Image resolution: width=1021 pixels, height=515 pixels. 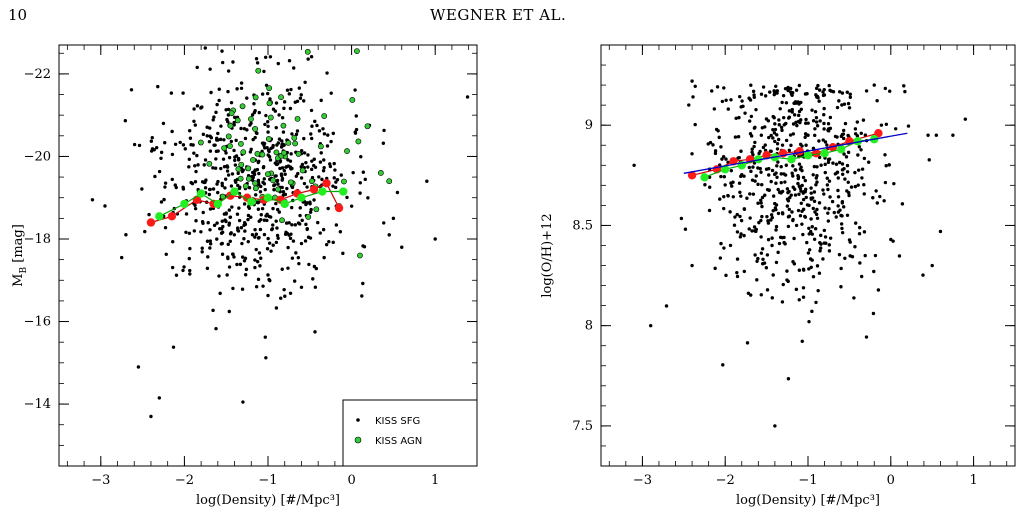 What do you see at coordinates (435, 480) in the screenshot?
I see `x-tick-label: 1` at bounding box center [435, 480].